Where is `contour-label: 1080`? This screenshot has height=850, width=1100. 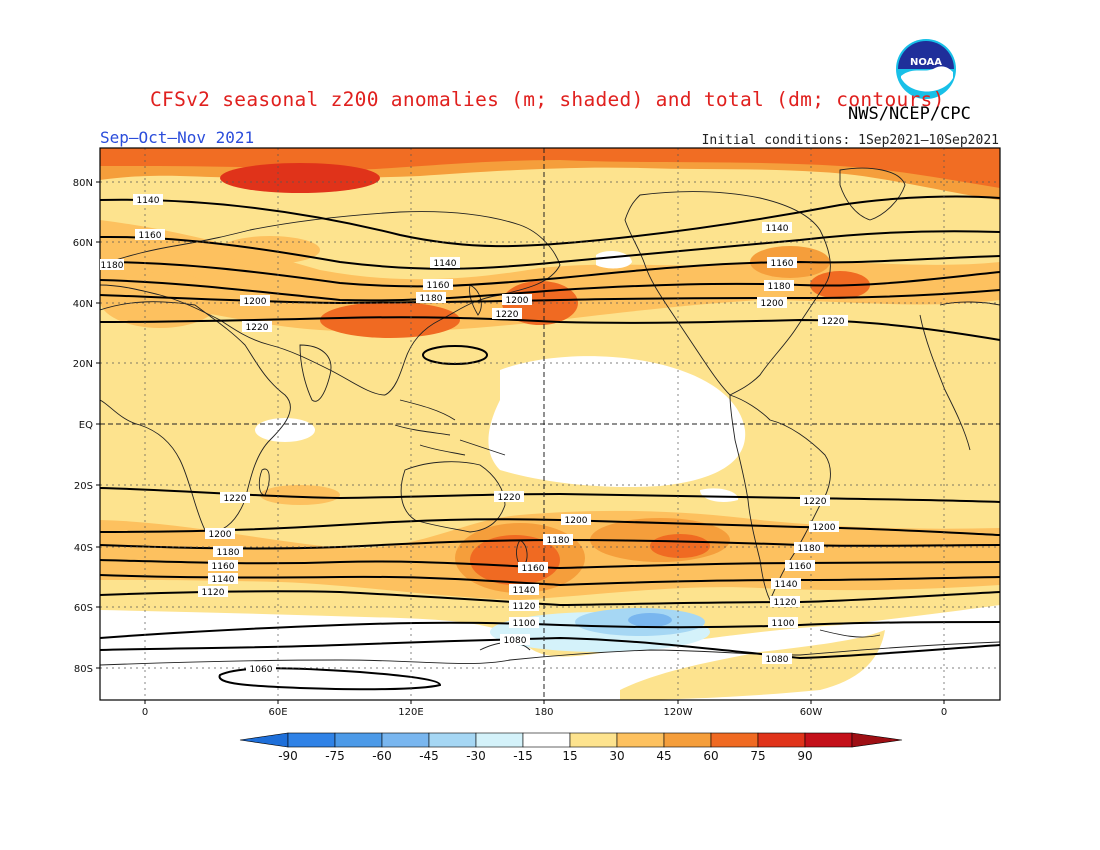 contour-label: 1080 is located at coordinates (777, 659).